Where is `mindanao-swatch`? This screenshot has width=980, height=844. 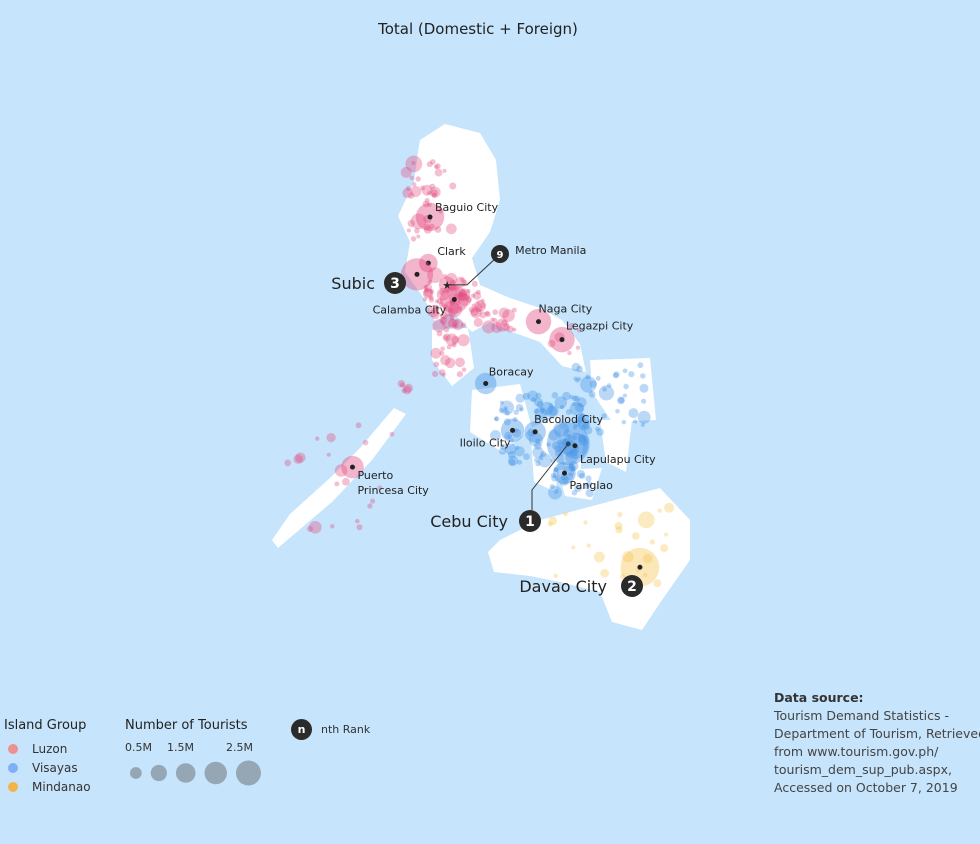
mindanao-swatch is located at coordinates (13, 786).